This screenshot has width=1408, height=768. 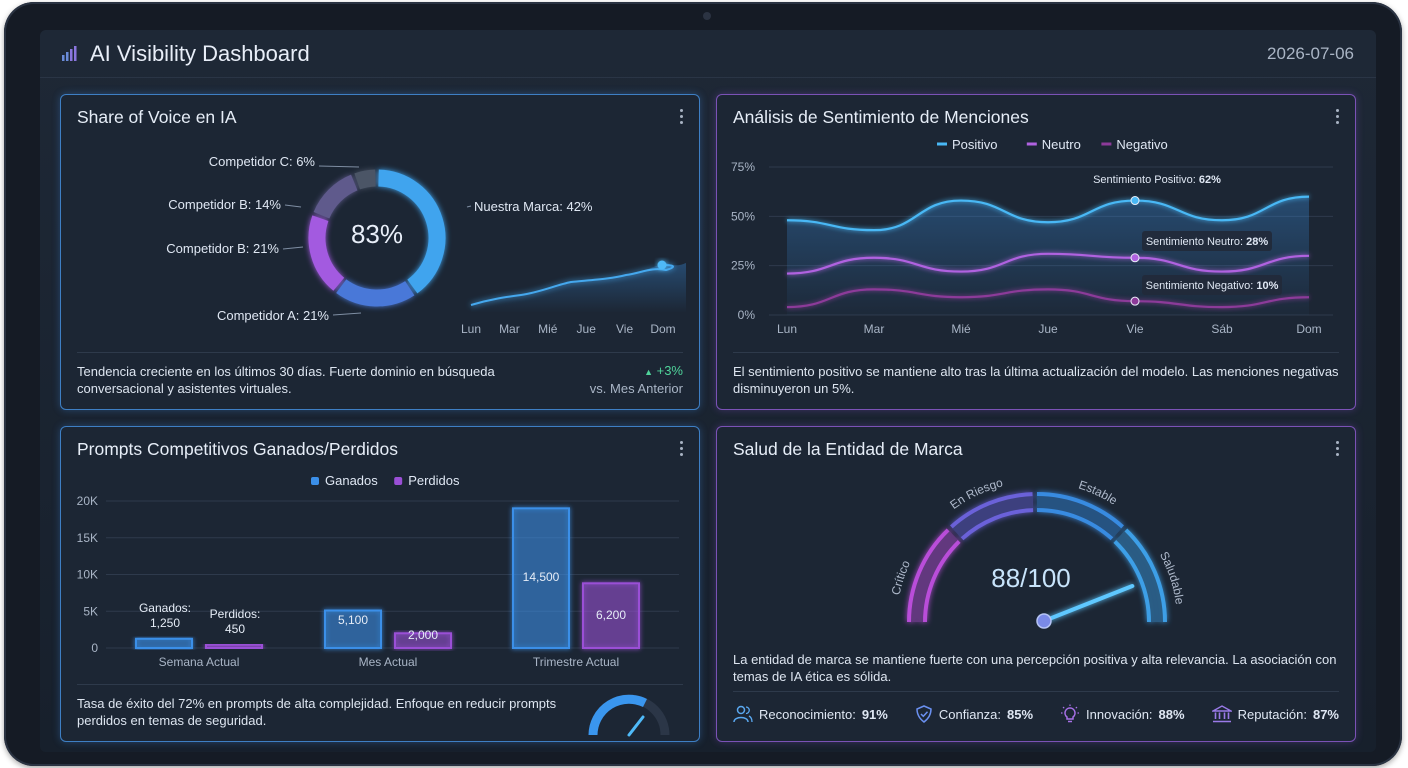 I want to click on metric-label: Reconocimiento:, so click(x=807, y=714).